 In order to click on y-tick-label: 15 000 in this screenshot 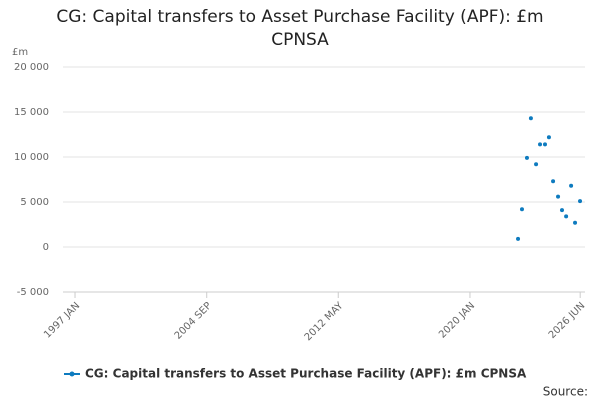, I will do `click(31, 112)`.